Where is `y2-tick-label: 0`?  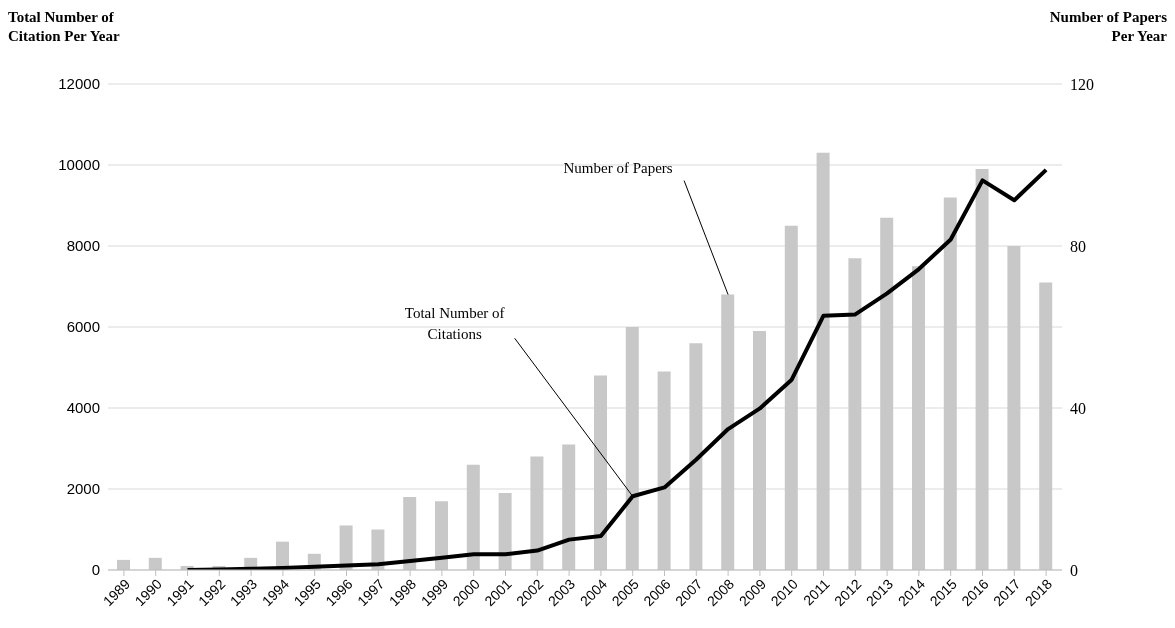
y2-tick-label: 0 is located at coordinates (1074, 570).